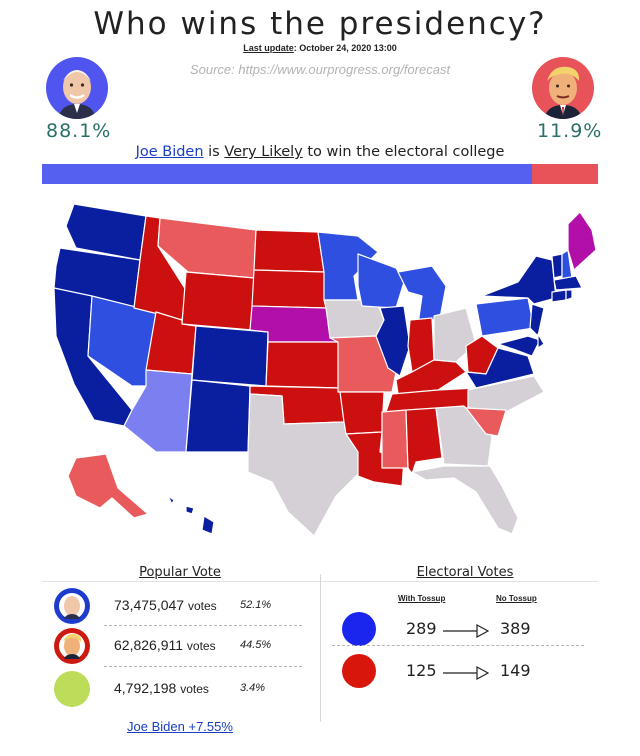  Describe the element at coordinates (424, 441) in the screenshot. I see `state-alabama` at that location.